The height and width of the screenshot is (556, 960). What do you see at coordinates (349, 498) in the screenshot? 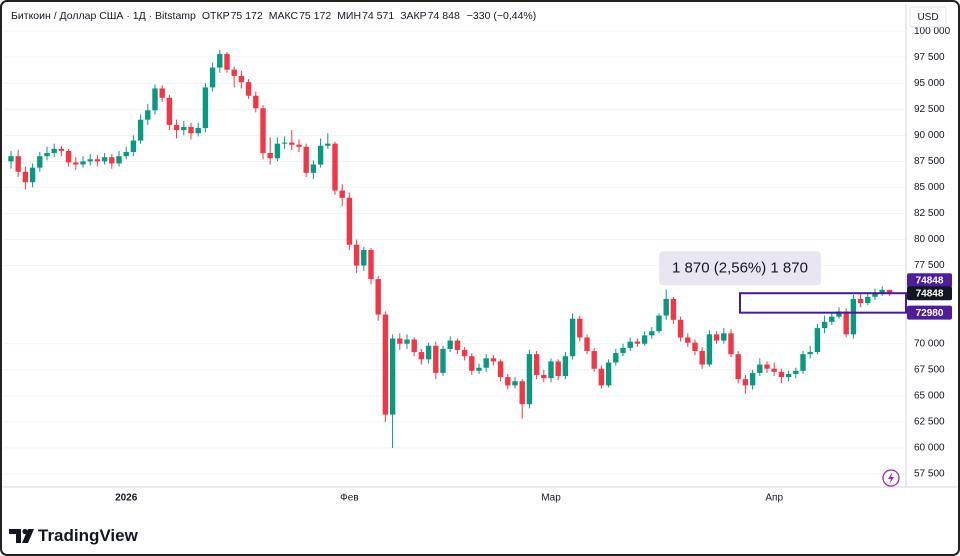
I see `x-tick-label: Фев` at bounding box center [349, 498].